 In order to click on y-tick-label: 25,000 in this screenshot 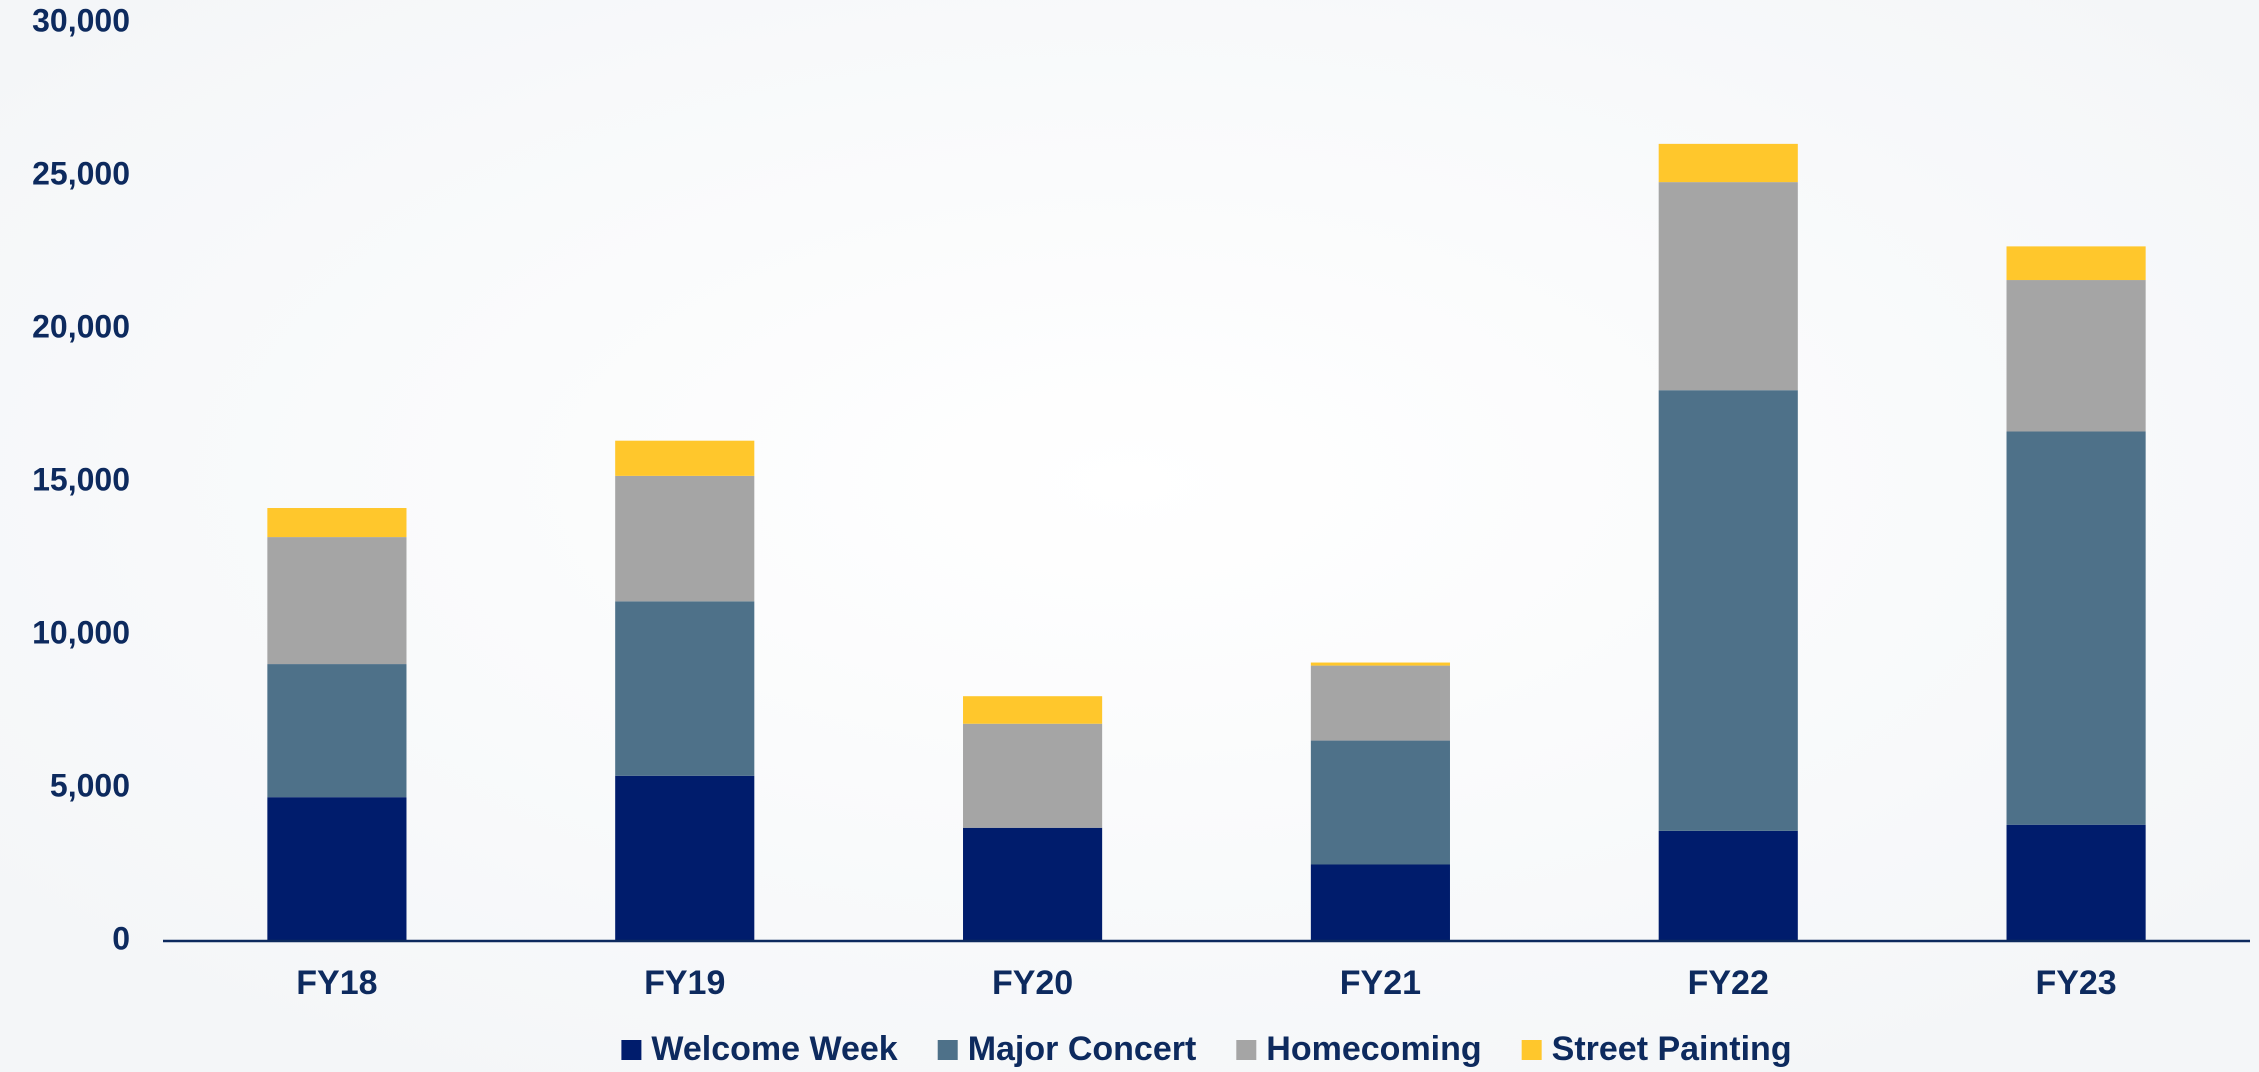, I will do `click(81, 173)`.